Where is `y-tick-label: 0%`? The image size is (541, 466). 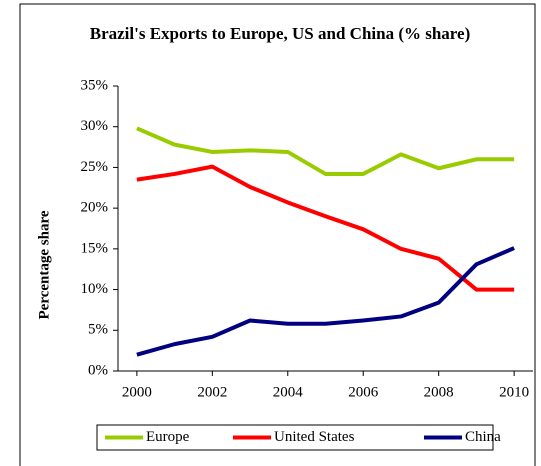 y-tick-label: 0% is located at coordinates (98, 370).